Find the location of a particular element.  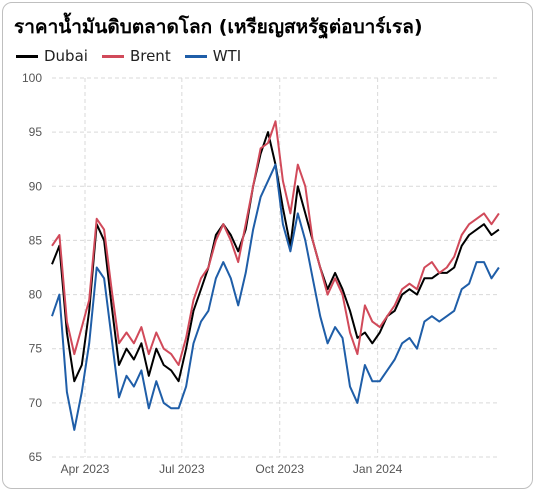

y-tick-label: 90 is located at coordinates (36, 186).